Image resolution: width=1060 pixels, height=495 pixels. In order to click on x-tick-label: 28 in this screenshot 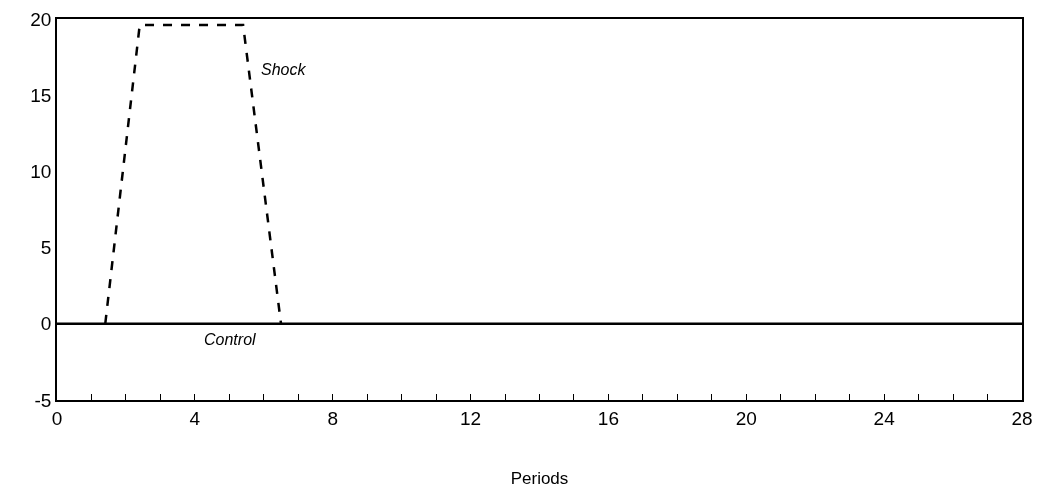, I will do `click(1022, 418)`.